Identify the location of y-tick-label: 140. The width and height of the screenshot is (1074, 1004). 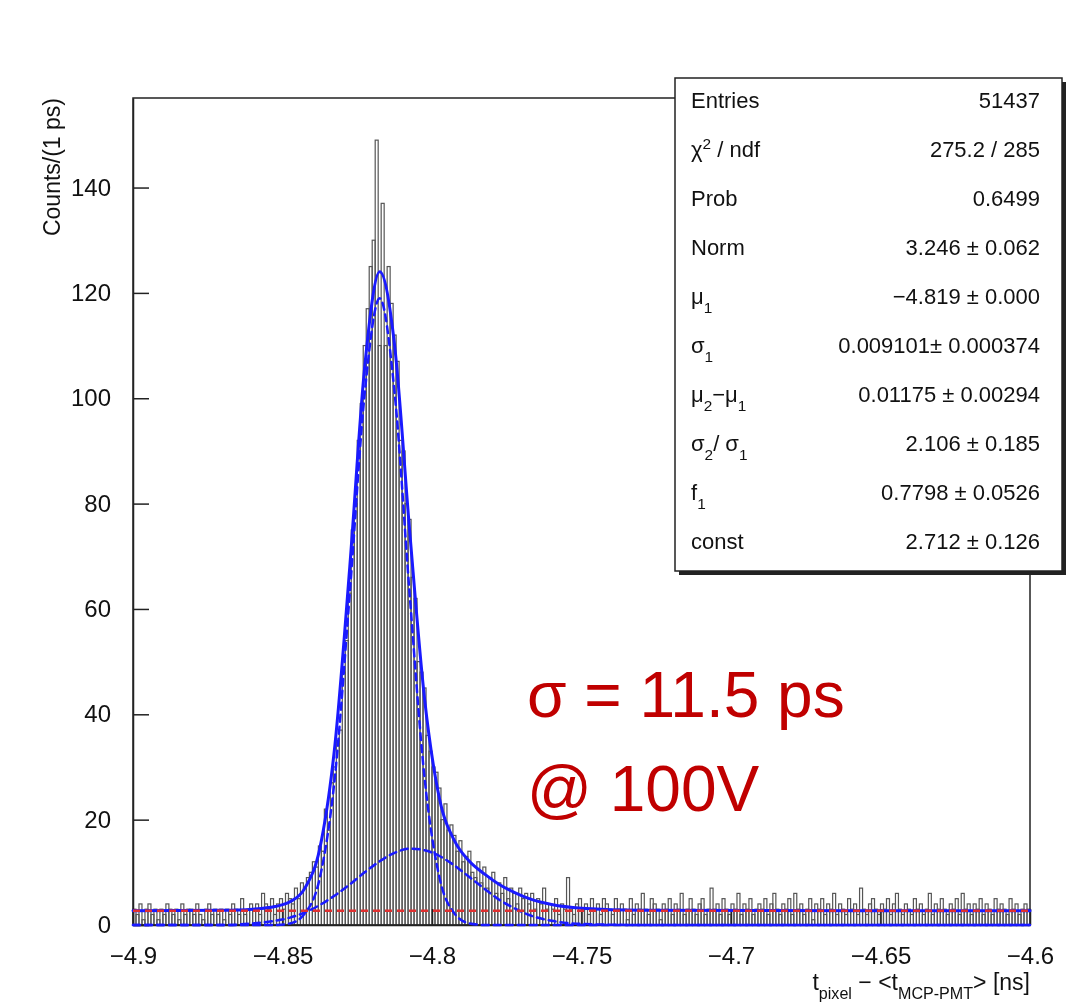
(90, 187).